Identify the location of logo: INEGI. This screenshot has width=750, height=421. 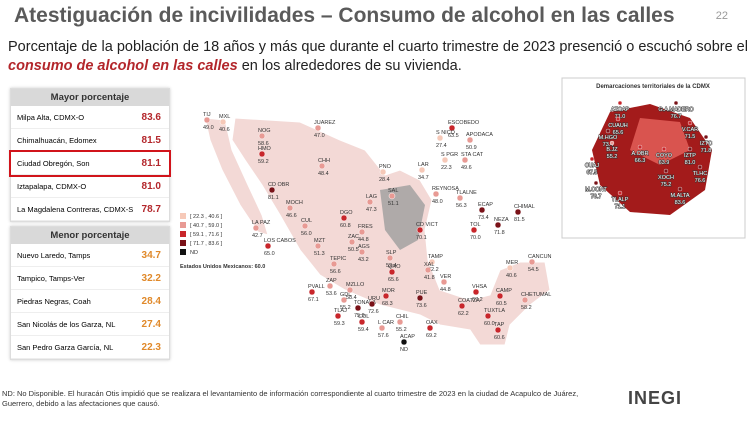
(655, 398).